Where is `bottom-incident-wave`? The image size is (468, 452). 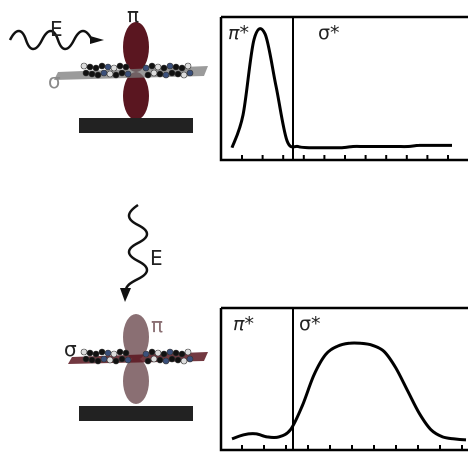
bottom-incident-wave is located at coordinates (136, 247).